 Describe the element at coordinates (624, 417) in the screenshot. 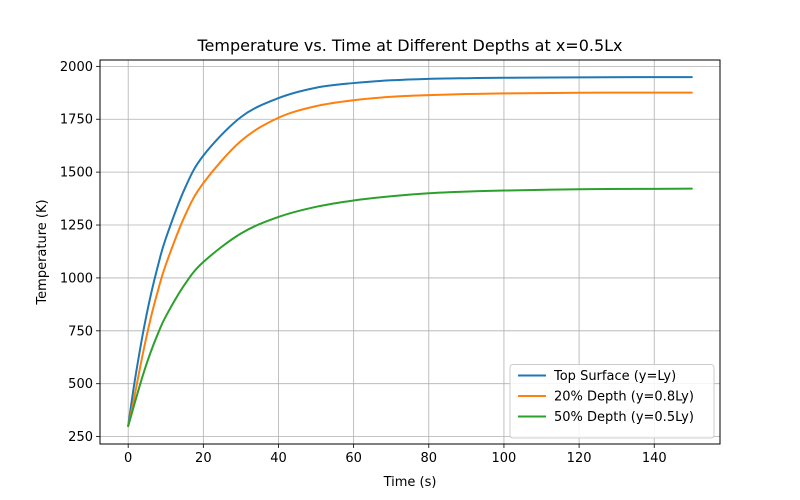

I see `legend-label-3: 50% Depth (y=0.5Ly)` at that location.